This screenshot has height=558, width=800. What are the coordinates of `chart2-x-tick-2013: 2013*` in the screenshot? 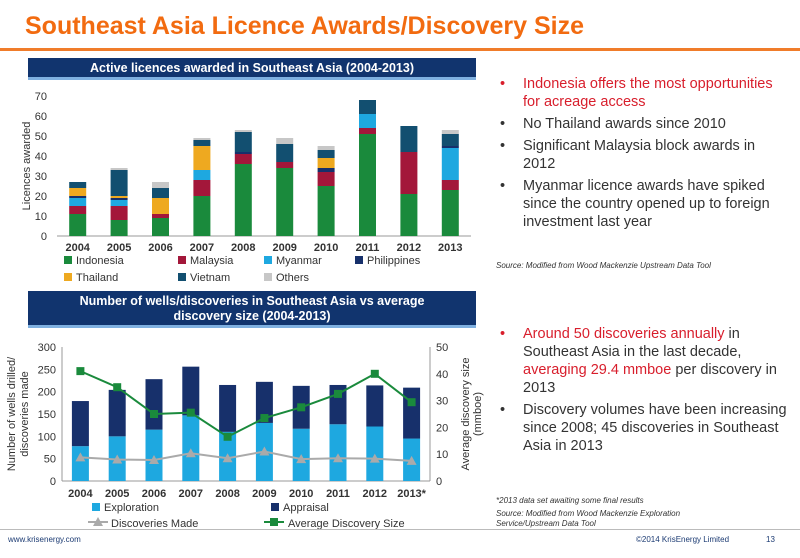 It's located at (411, 494).